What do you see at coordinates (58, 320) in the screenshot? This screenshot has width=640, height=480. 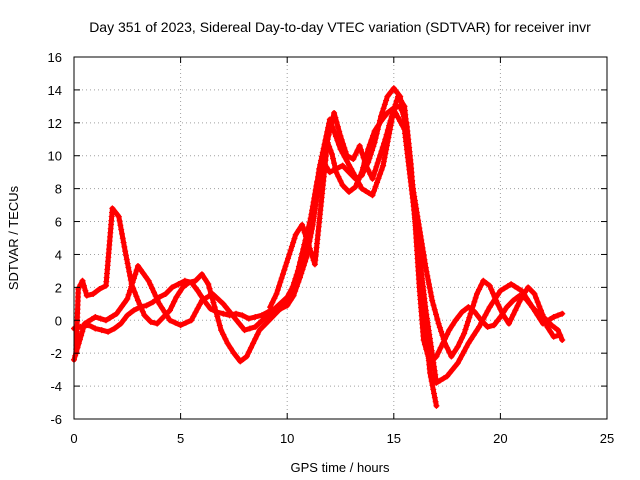 I see `y-tick-label: 0` at bounding box center [58, 320].